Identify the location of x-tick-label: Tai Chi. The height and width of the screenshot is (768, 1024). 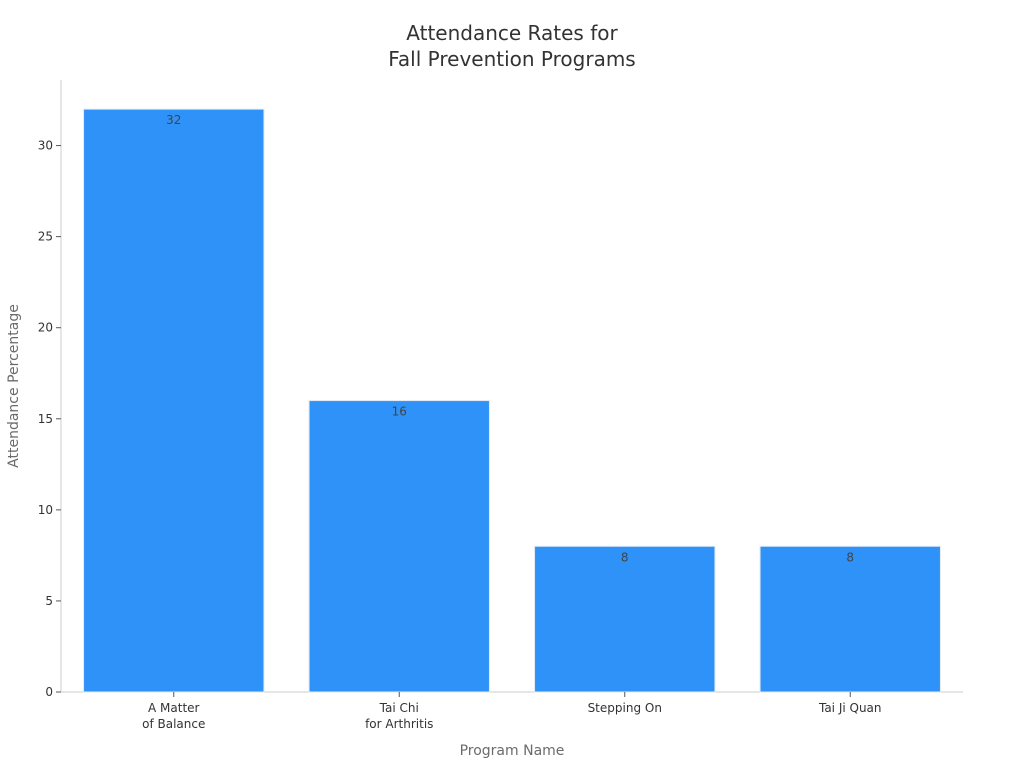
(399, 708).